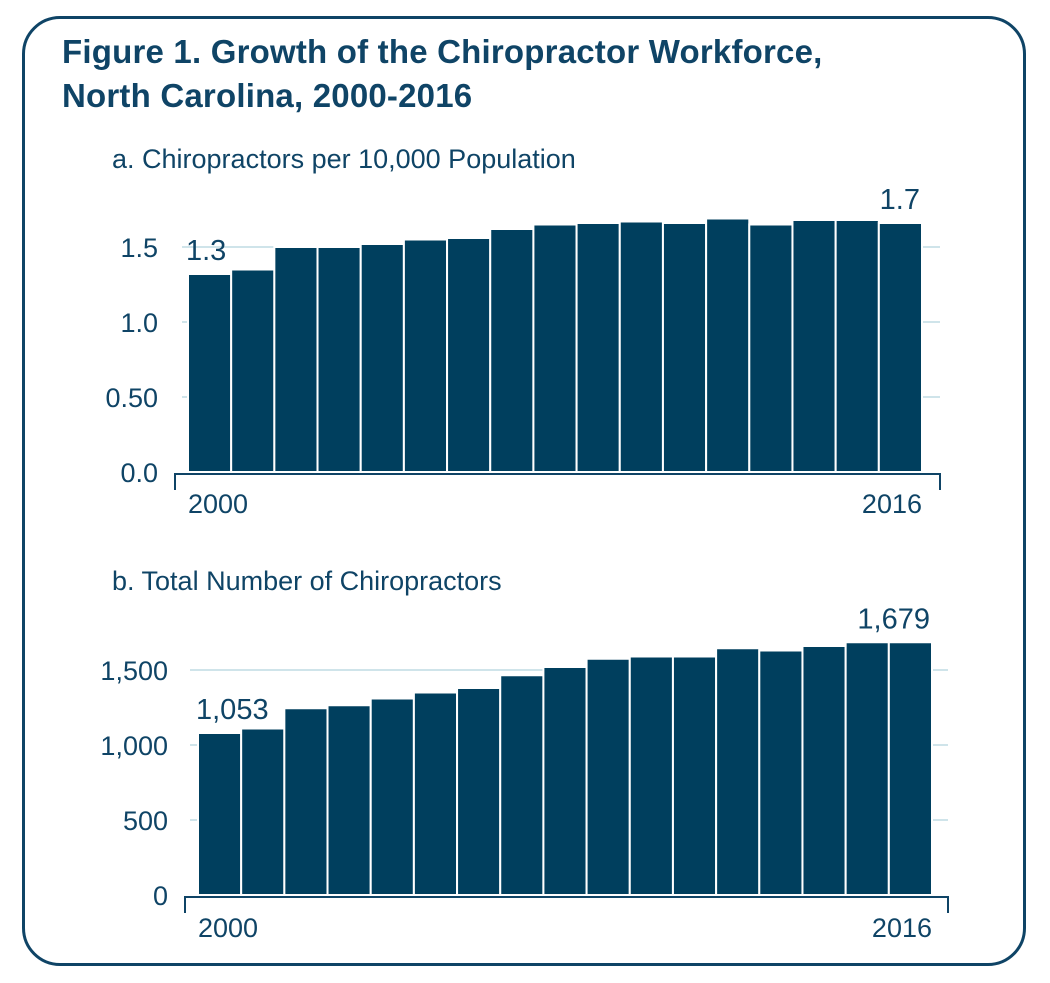 Image resolution: width=1050 pixels, height=983 pixels. What do you see at coordinates (253, 370) in the screenshot?
I see `panel-a-bar-2001` at bounding box center [253, 370].